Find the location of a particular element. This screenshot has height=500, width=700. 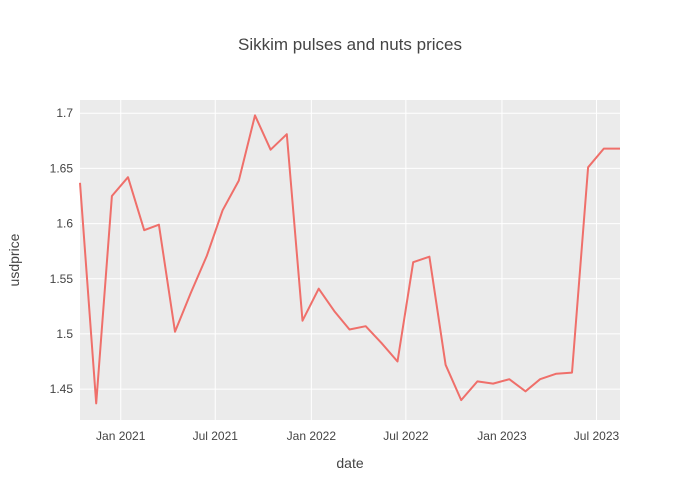

y-axis-label: usdprice is located at coordinates (14, 259).